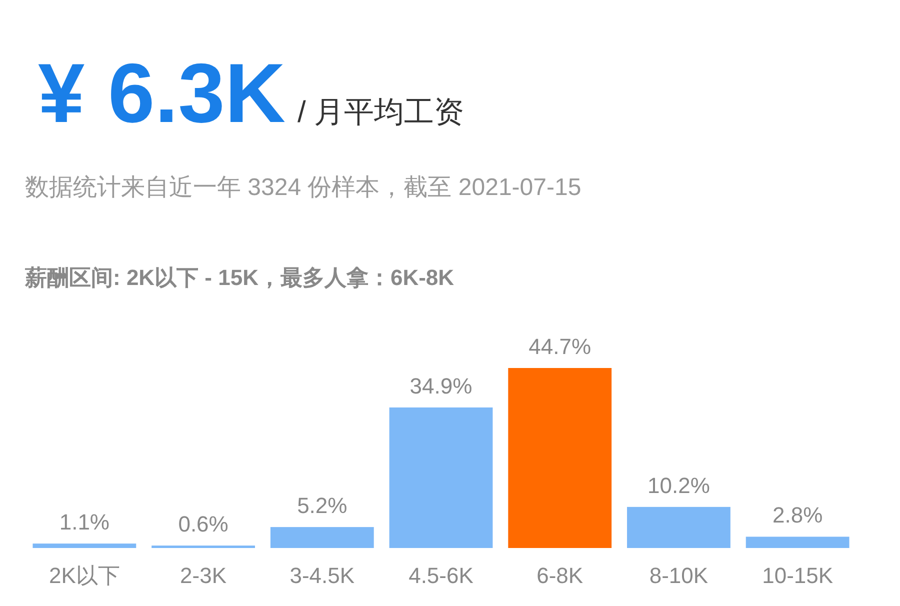 The width and height of the screenshot is (900, 606). What do you see at coordinates (560, 346) in the screenshot?
I see `data-label: 44.7%` at bounding box center [560, 346].